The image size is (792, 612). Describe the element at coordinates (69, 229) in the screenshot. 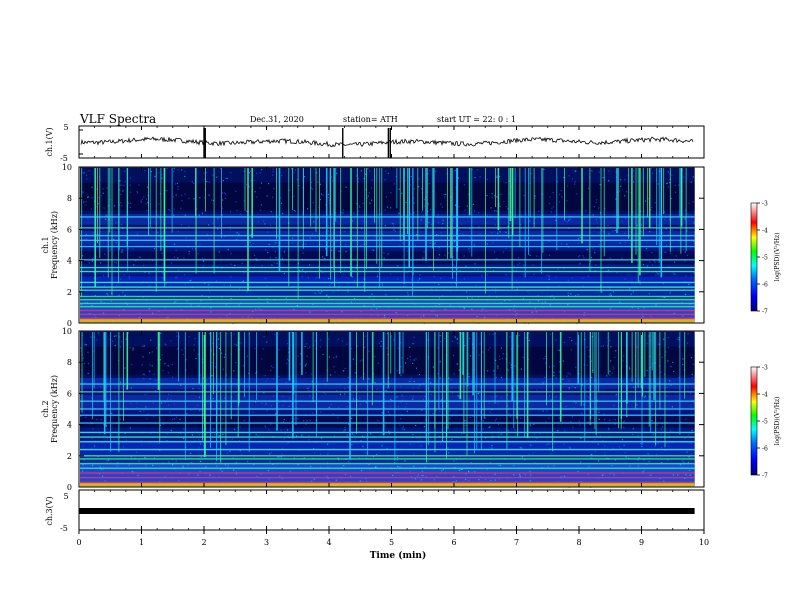

I see `ytick-label-1-3: 6` at that location.